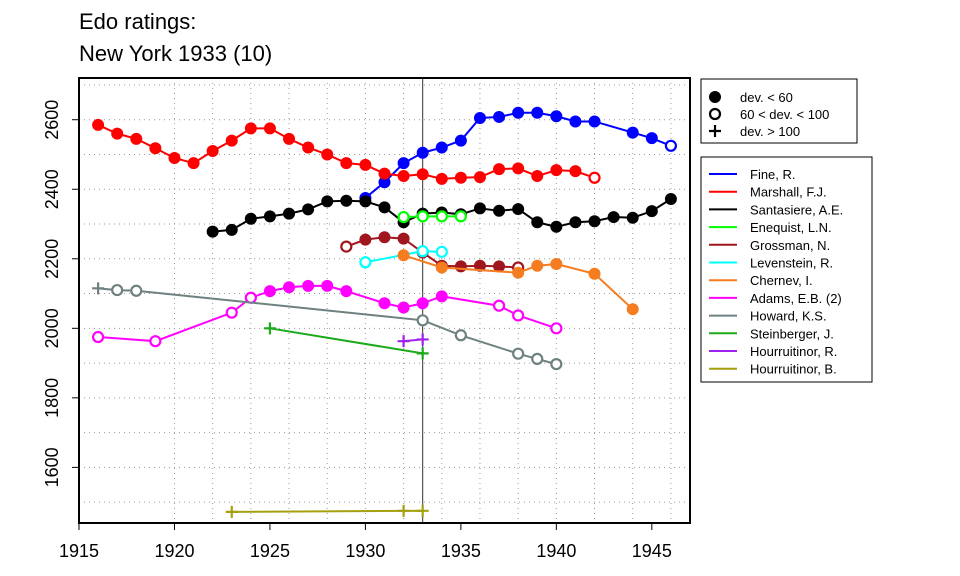 This screenshot has height=576, width=960. Describe the element at coordinates (52, 189) in the screenshot. I see `y-tick-label: 2400` at that location.